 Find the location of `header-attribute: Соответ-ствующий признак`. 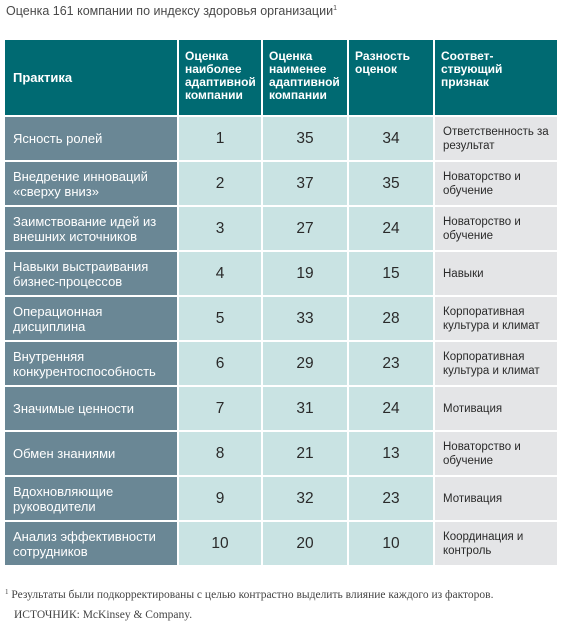

header-attribute: Соответ-ствующий признак is located at coordinates (496, 77).